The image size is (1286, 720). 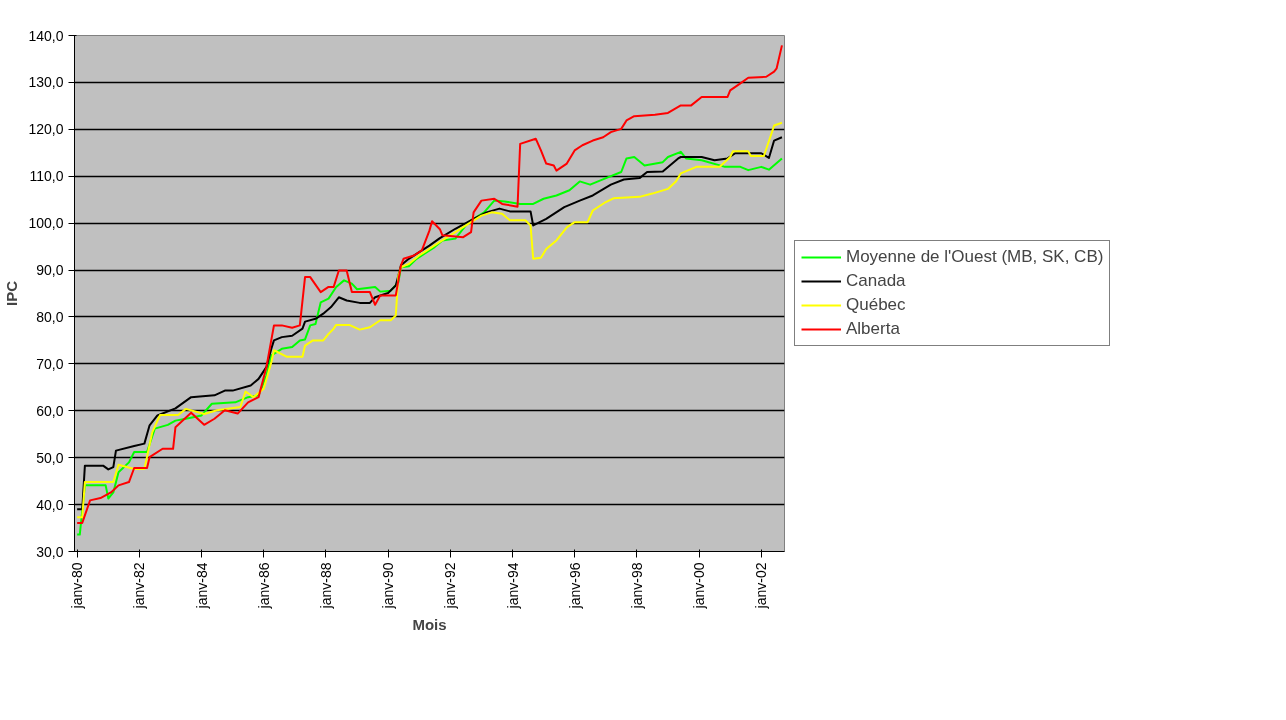 I want to click on legend-label: Canada, so click(x=876, y=281).